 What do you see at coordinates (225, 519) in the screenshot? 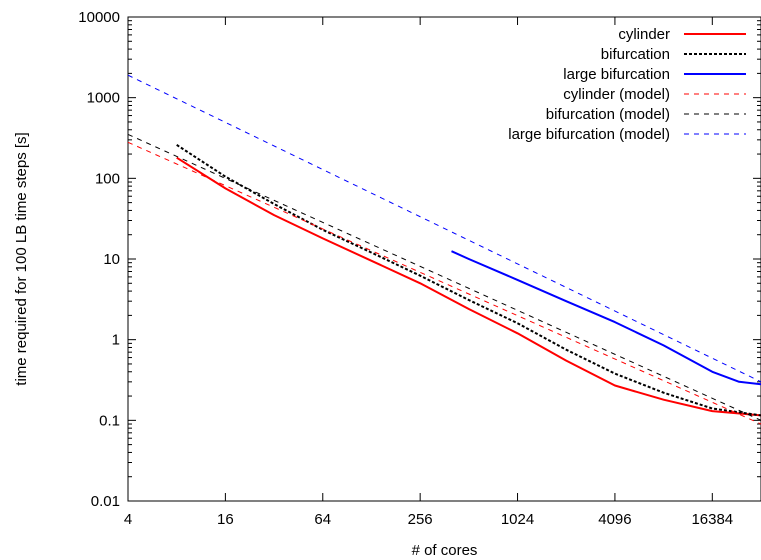
I see `x-tick-label: 16` at bounding box center [225, 519].